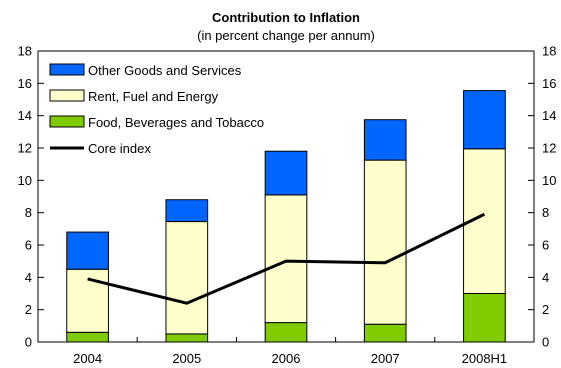 This screenshot has height=368, width=561. What do you see at coordinates (25, 180) in the screenshot?
I see `left-tick-label: 10` at bounding box center [25, 180].